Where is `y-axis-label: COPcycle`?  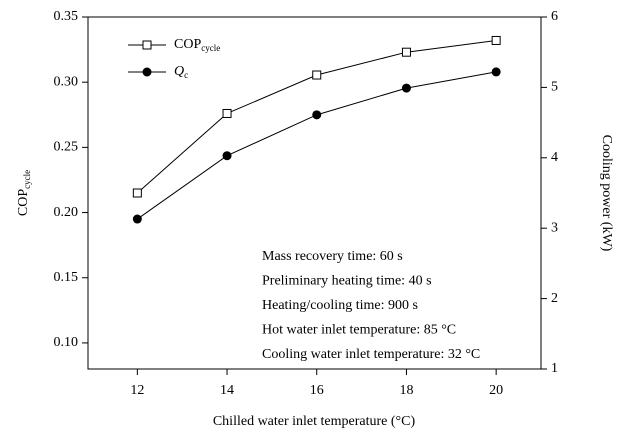 y-axis-label: COPcycle is located at coordinates (24, 193).